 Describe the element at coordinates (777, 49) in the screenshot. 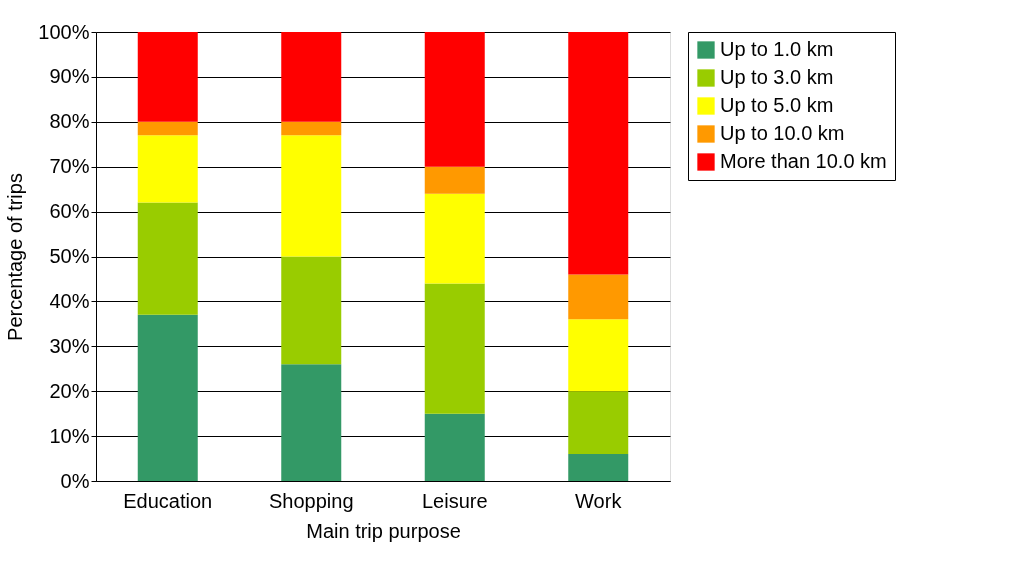

I see `legend-label: Up to 1.0 km` at that location.